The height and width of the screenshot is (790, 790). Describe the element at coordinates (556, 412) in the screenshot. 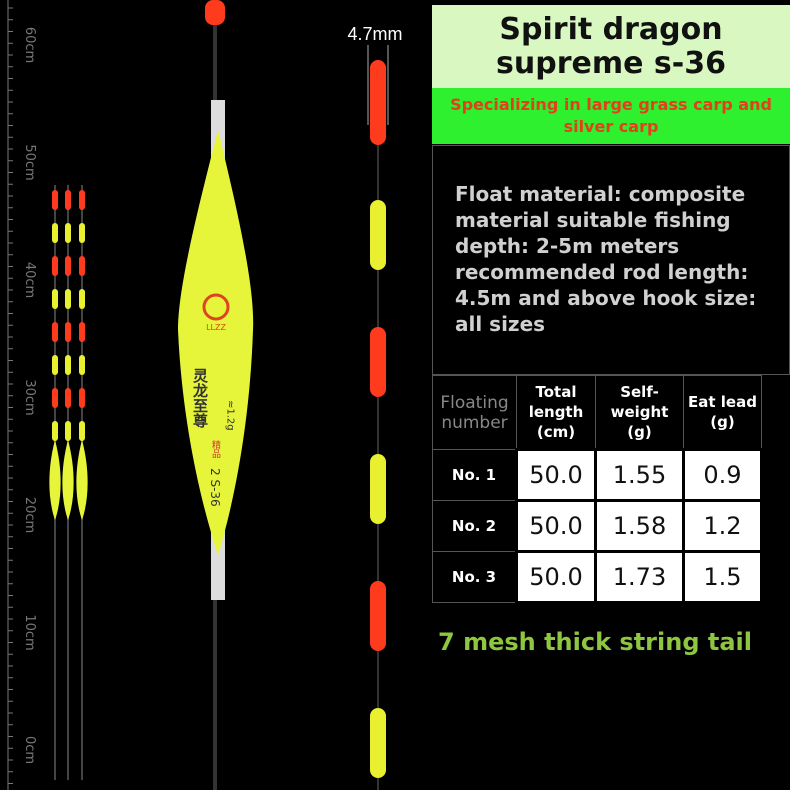

I see `column-header: Total length (cm)` at that location.